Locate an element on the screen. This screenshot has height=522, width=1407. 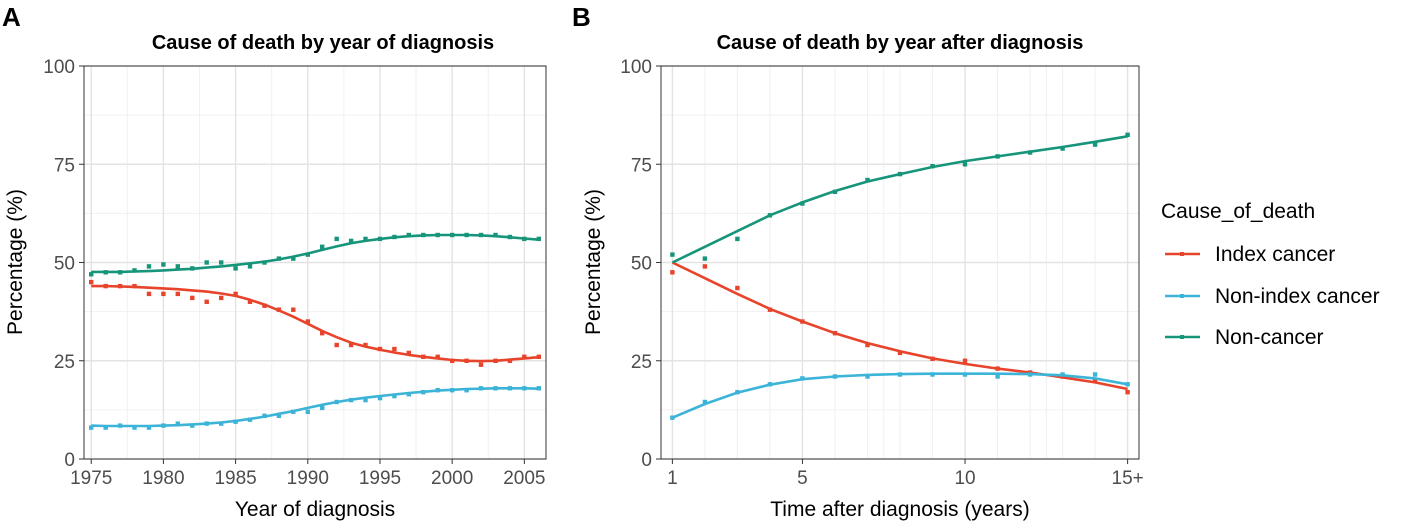
y-axis-title-a: Percentage (%) is located at coordinates (15, 262).